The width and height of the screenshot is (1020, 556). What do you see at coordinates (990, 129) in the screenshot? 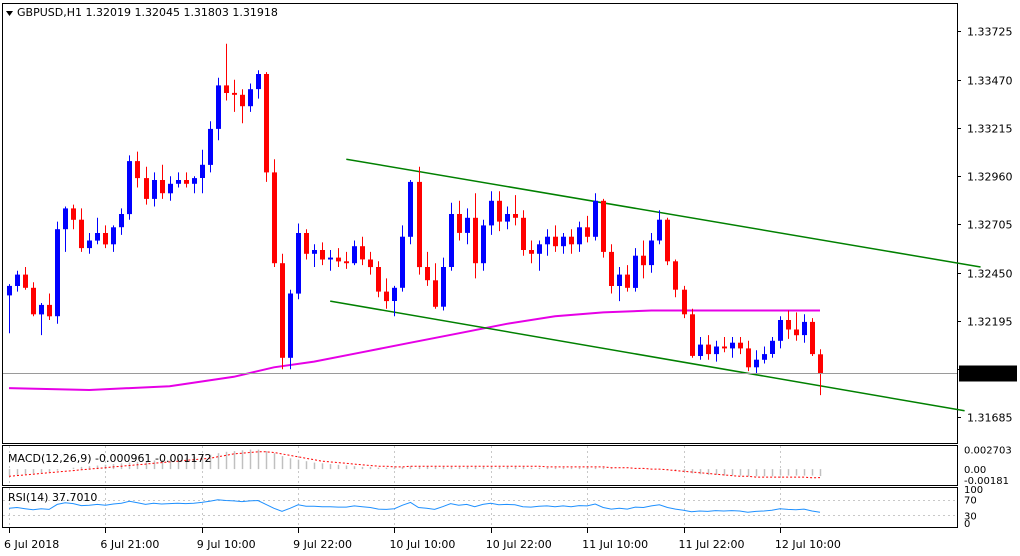
I see `price-tick-label: 1.33215` at bounding box center [990, 129].